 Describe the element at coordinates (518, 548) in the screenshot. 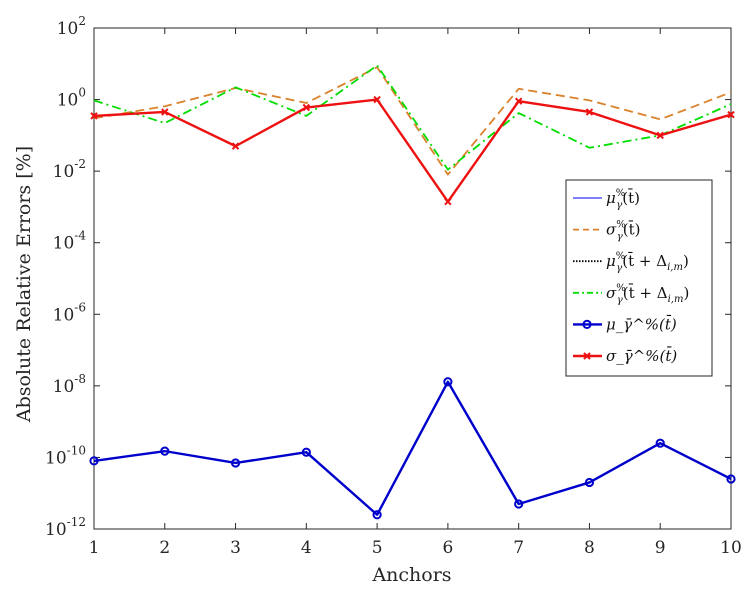

I see `x-tick-label: 7` at that location.